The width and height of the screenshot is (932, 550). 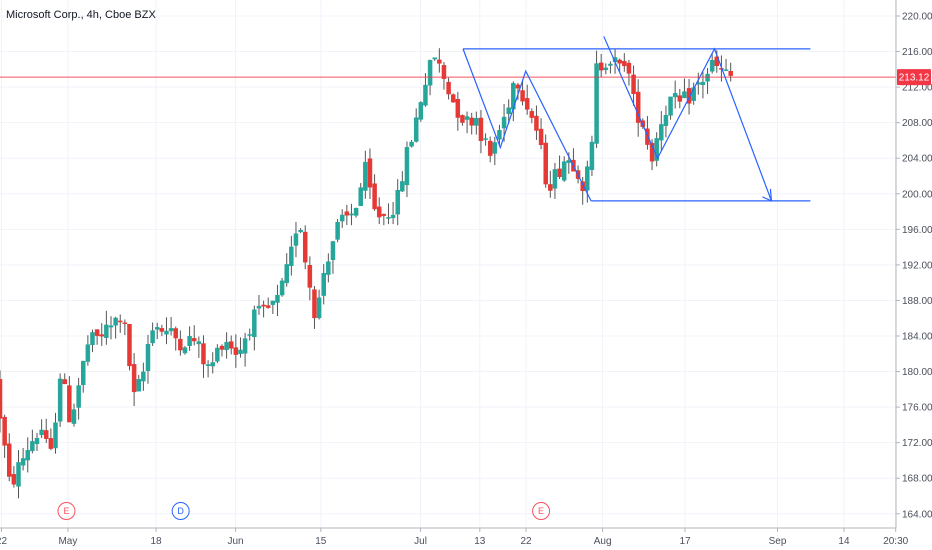 What do you see at coordinates (917, 230) in the screenshot?
I see `y-tick-label: 196.00` at bounding box center [917, 230].